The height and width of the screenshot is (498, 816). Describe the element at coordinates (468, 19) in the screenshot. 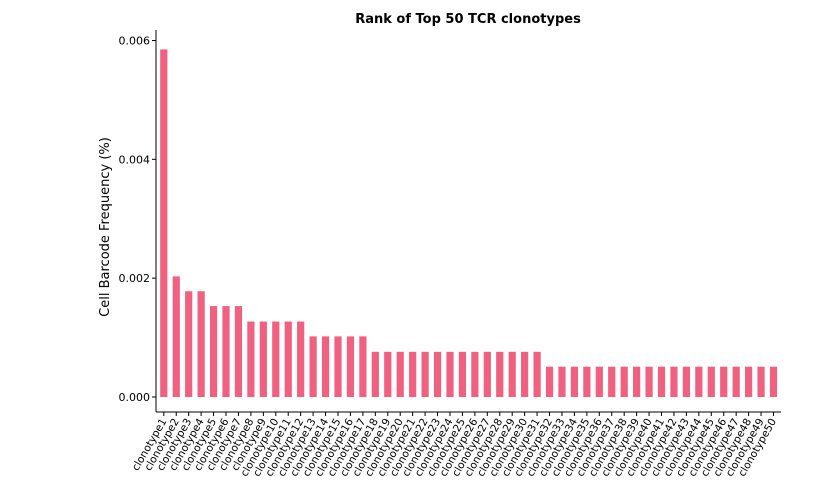

I see `chart-title: Rank of Top 50 TCR clonotypes` at that location.